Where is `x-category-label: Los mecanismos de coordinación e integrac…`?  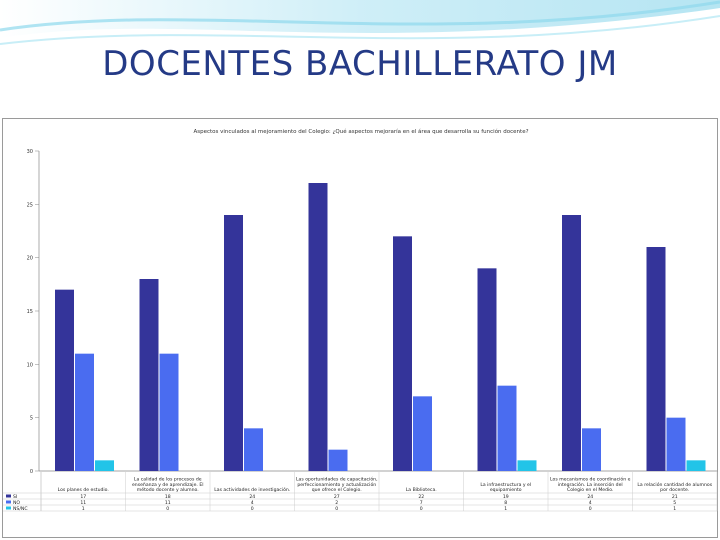 x-category-label: Los mecanismos de coordinación e integrac… is located at coordinates (590, 484).